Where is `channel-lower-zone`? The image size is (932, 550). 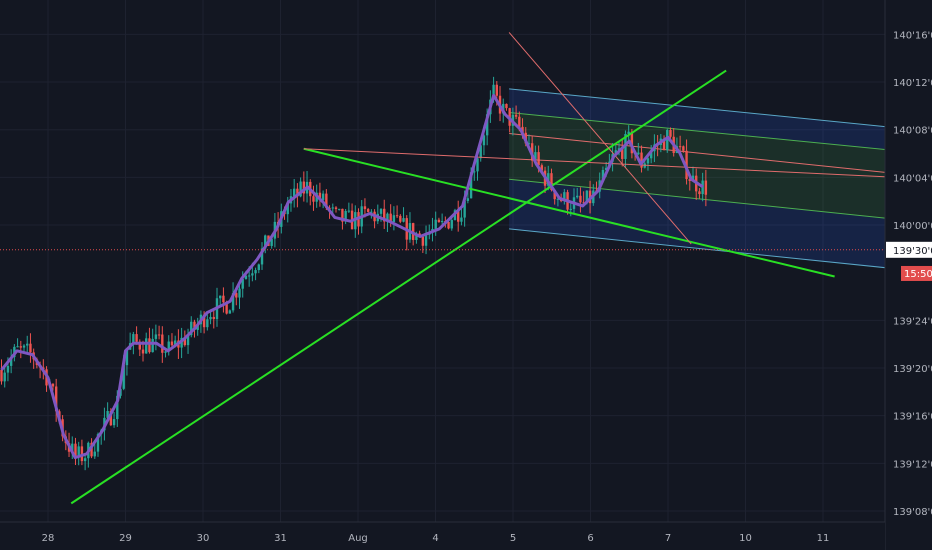 channel-lower-zone is located at coordinates (703, 224).